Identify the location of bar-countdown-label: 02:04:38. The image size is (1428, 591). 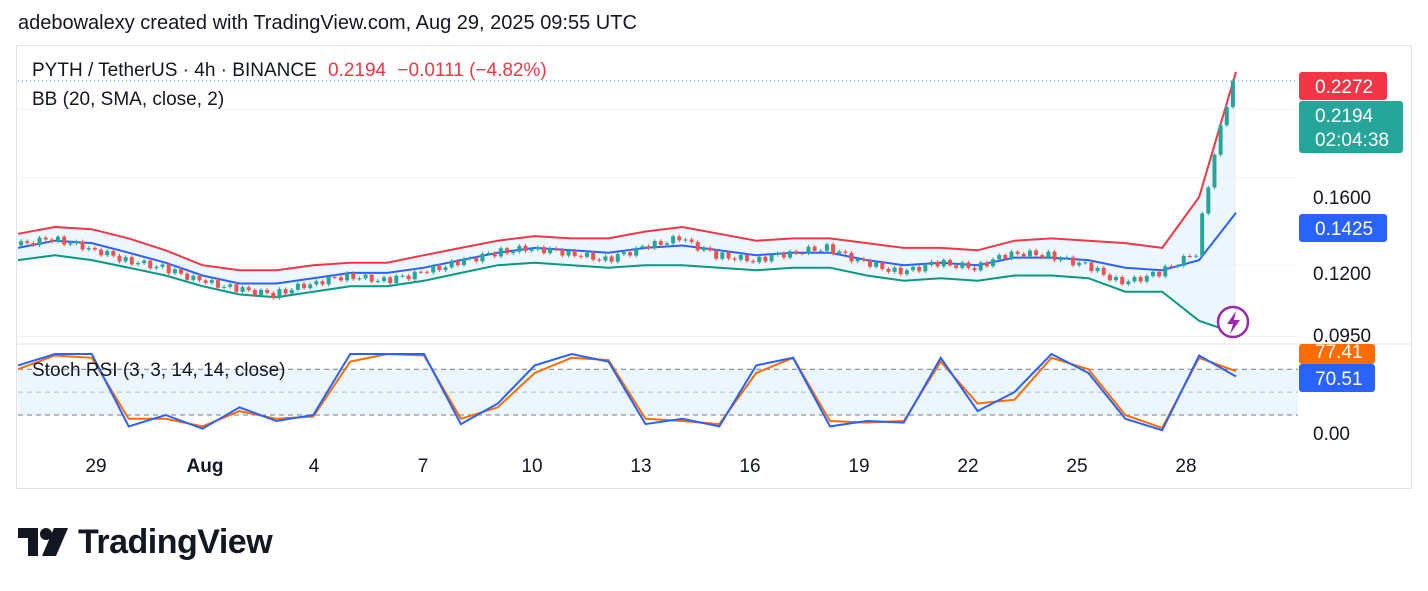
(1352, 140).